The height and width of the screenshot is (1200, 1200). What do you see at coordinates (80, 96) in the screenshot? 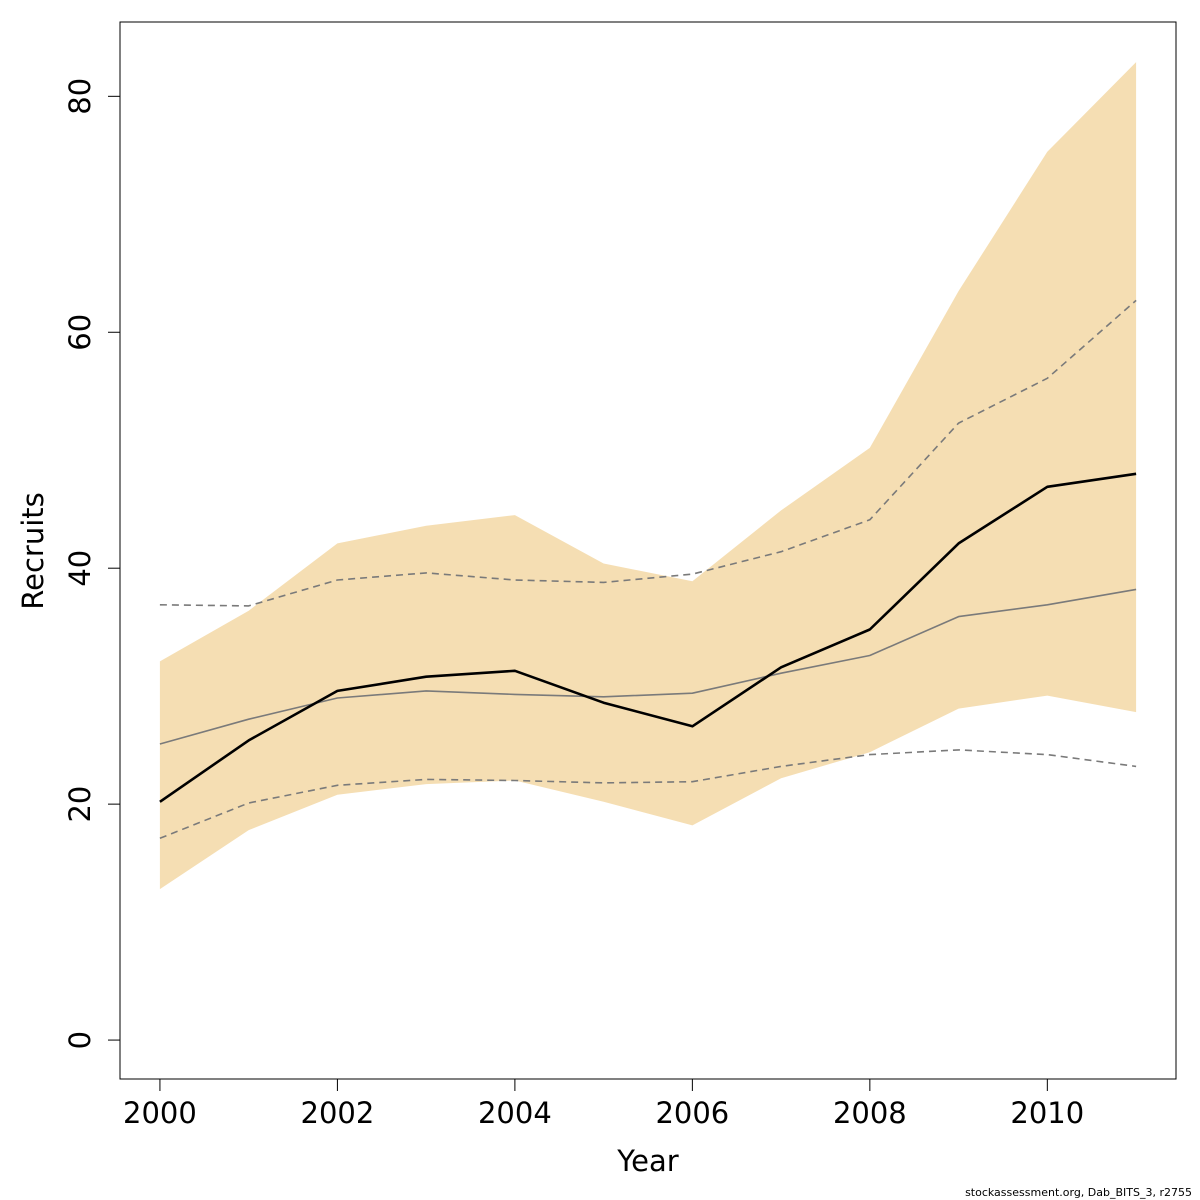
I see `y-tick-label: 80` at bounding box center [80, 96].